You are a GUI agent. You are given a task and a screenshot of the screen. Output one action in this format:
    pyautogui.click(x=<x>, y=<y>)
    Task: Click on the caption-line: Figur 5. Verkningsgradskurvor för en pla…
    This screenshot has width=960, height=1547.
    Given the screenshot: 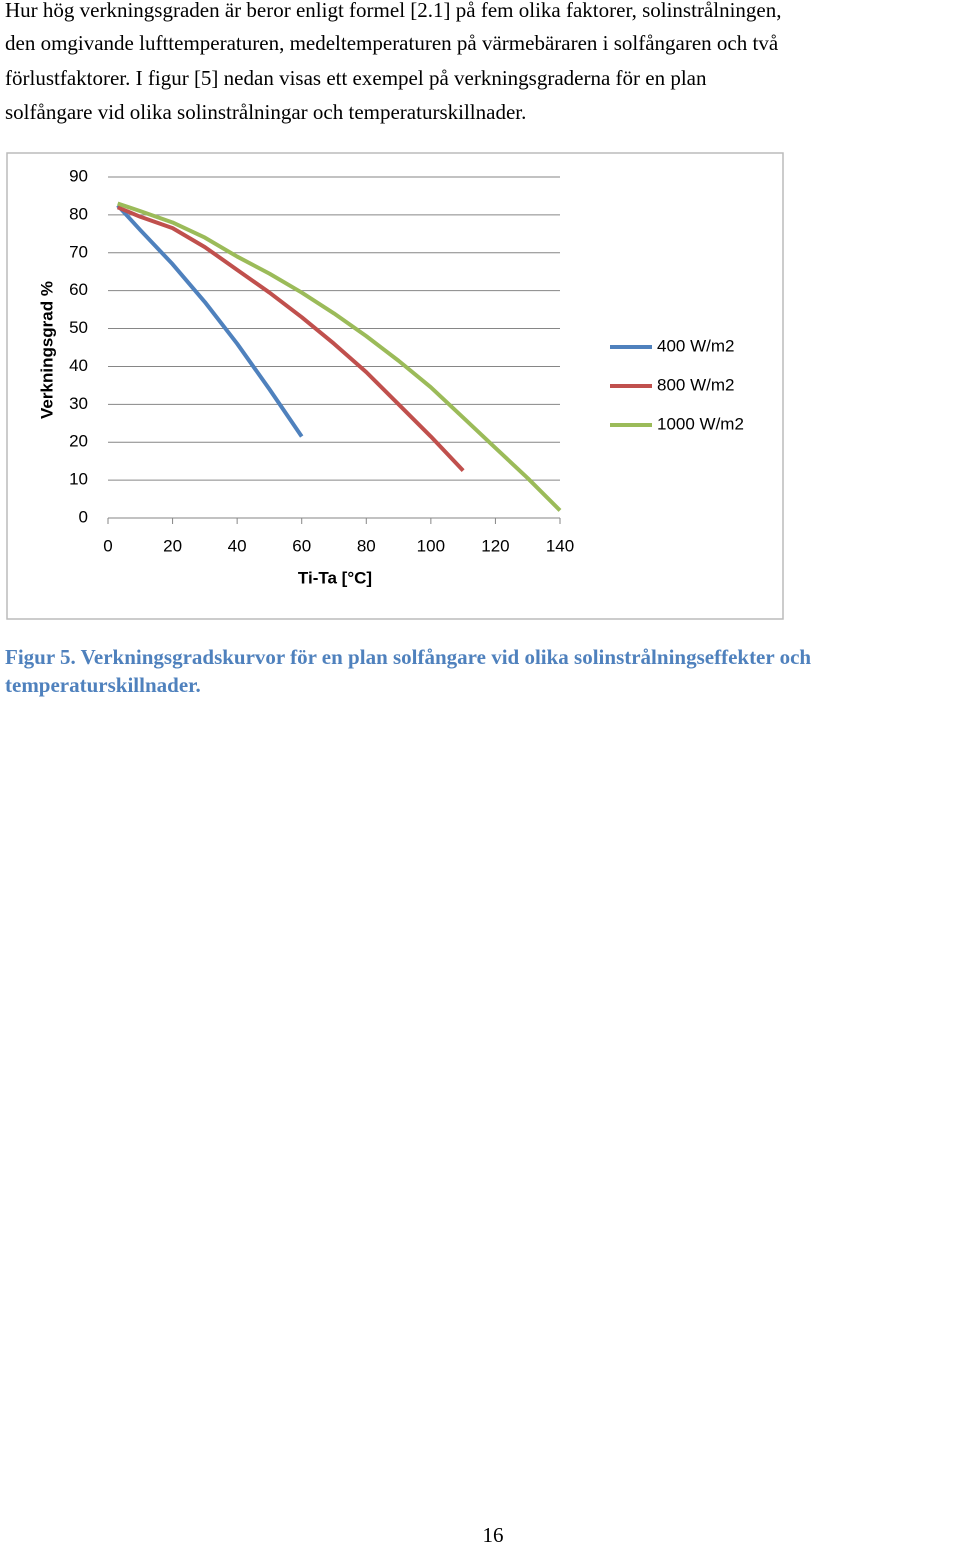 What is the action you would take?
    pyautogui.click(x=408, y=657)
    